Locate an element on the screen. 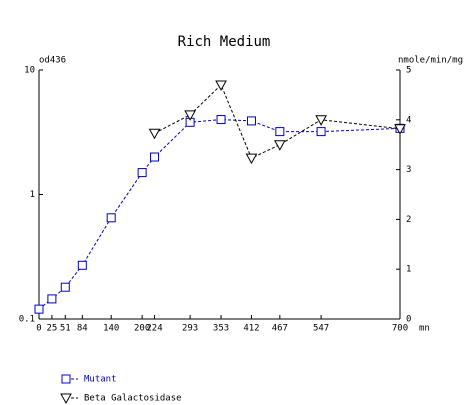 The image size is (472, 405). y2-axis-label: nmole/min/mg is located at coordinates (430, 61).